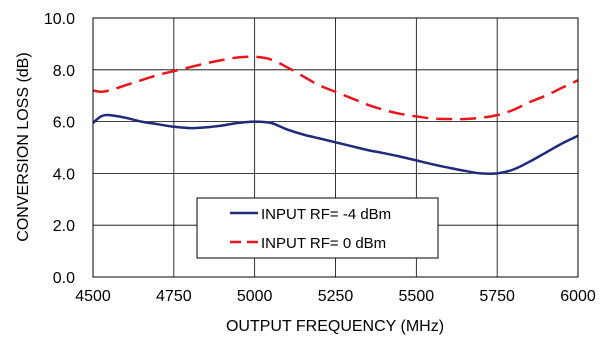 This screenshot has width=603, height=343. What do you see at coordinates (417, 296) in the screenshot?
I see `x-tick-label: 5500` at bounding box center [417, 296].